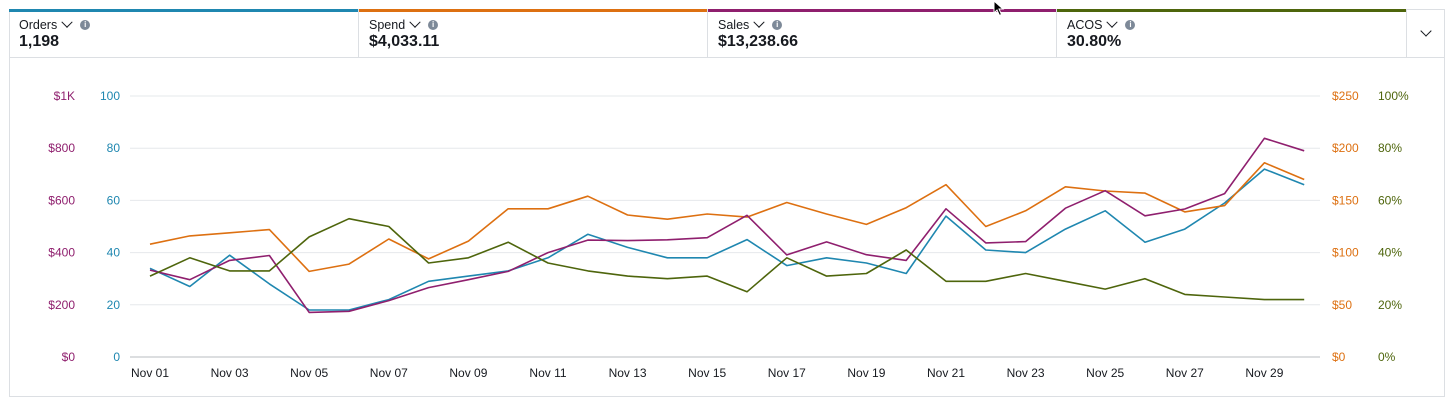 The height and width of the screenshot is (411, 1456). I want to click on x-axis-tick-label: Nov 25, so click(1105, 373).